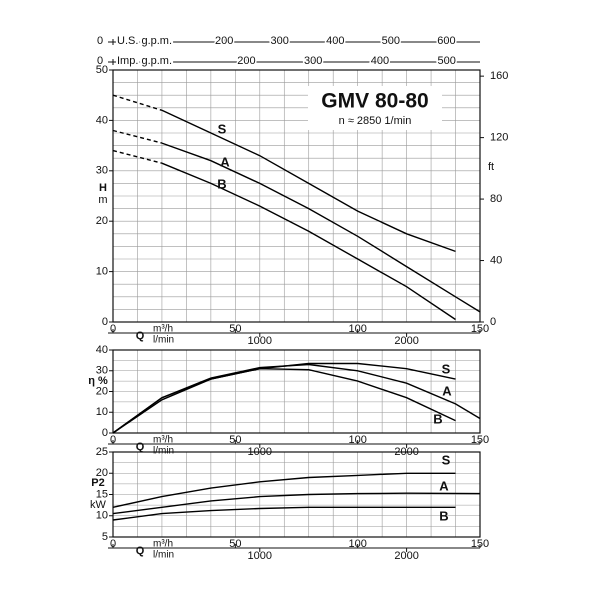  I want to click on y-tick-label: 5, so click(105, 537).